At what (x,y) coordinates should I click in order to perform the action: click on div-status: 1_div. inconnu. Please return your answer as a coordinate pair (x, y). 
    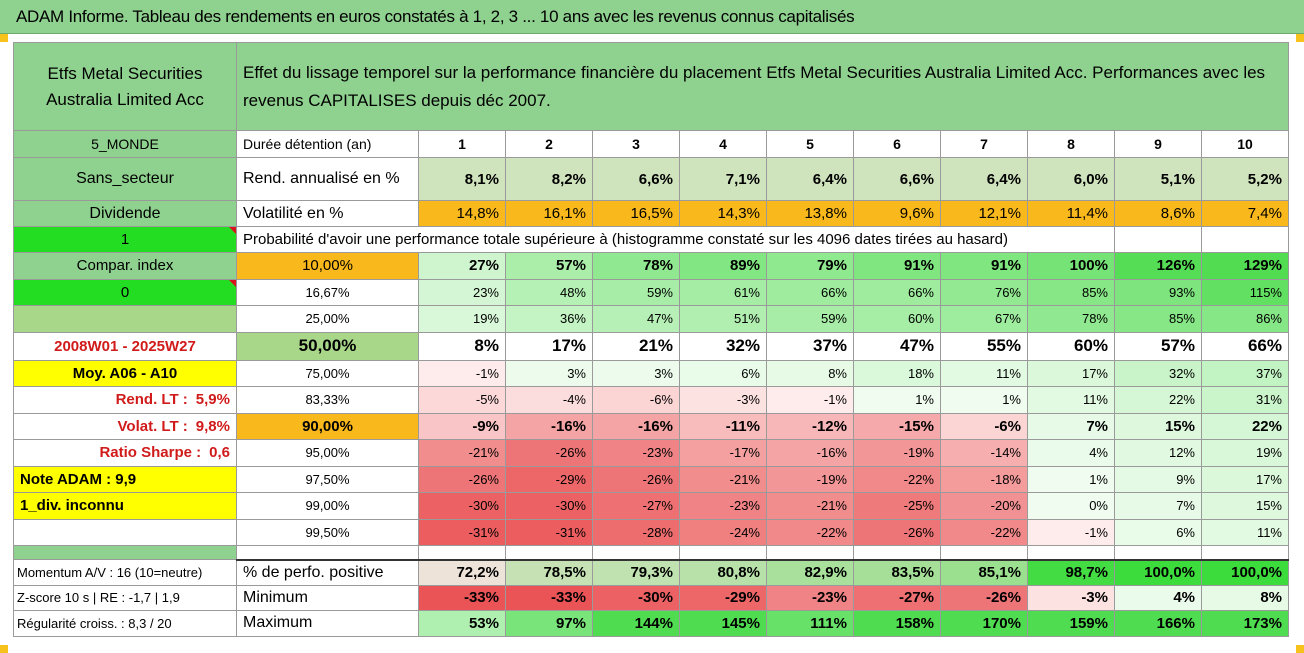
    Looking at the image, I should click on (125, 506).